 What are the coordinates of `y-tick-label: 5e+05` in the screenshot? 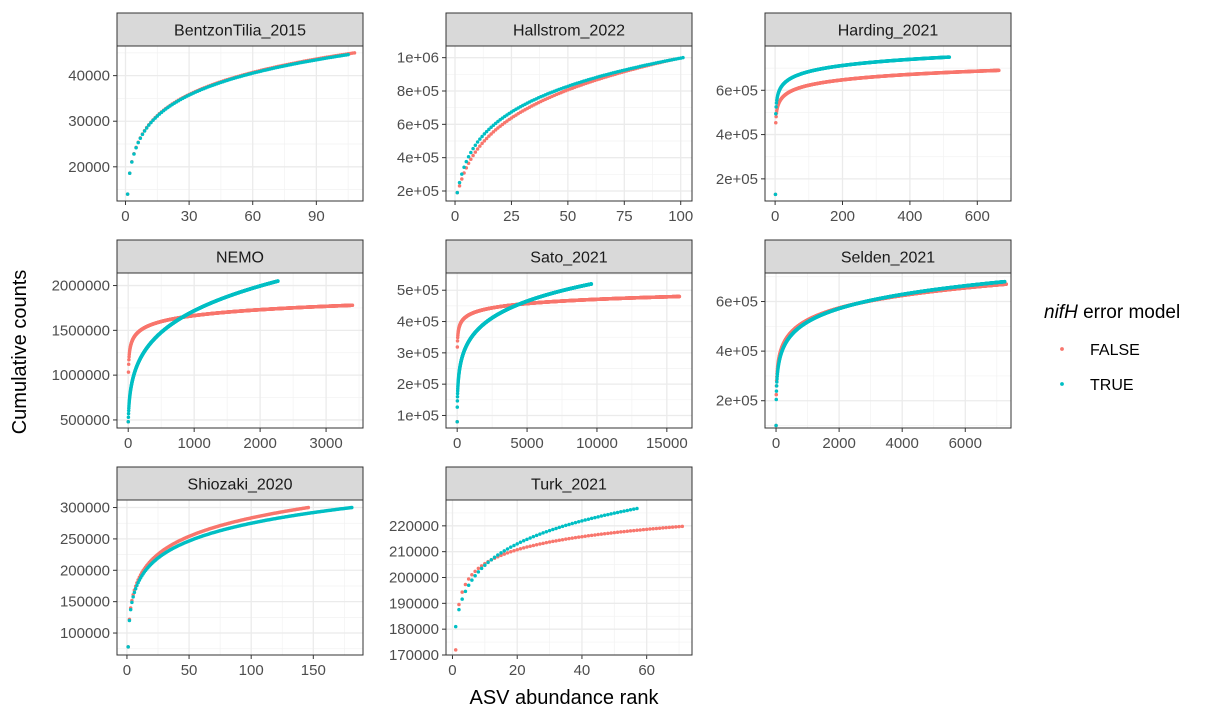 It's located at (418, 290).